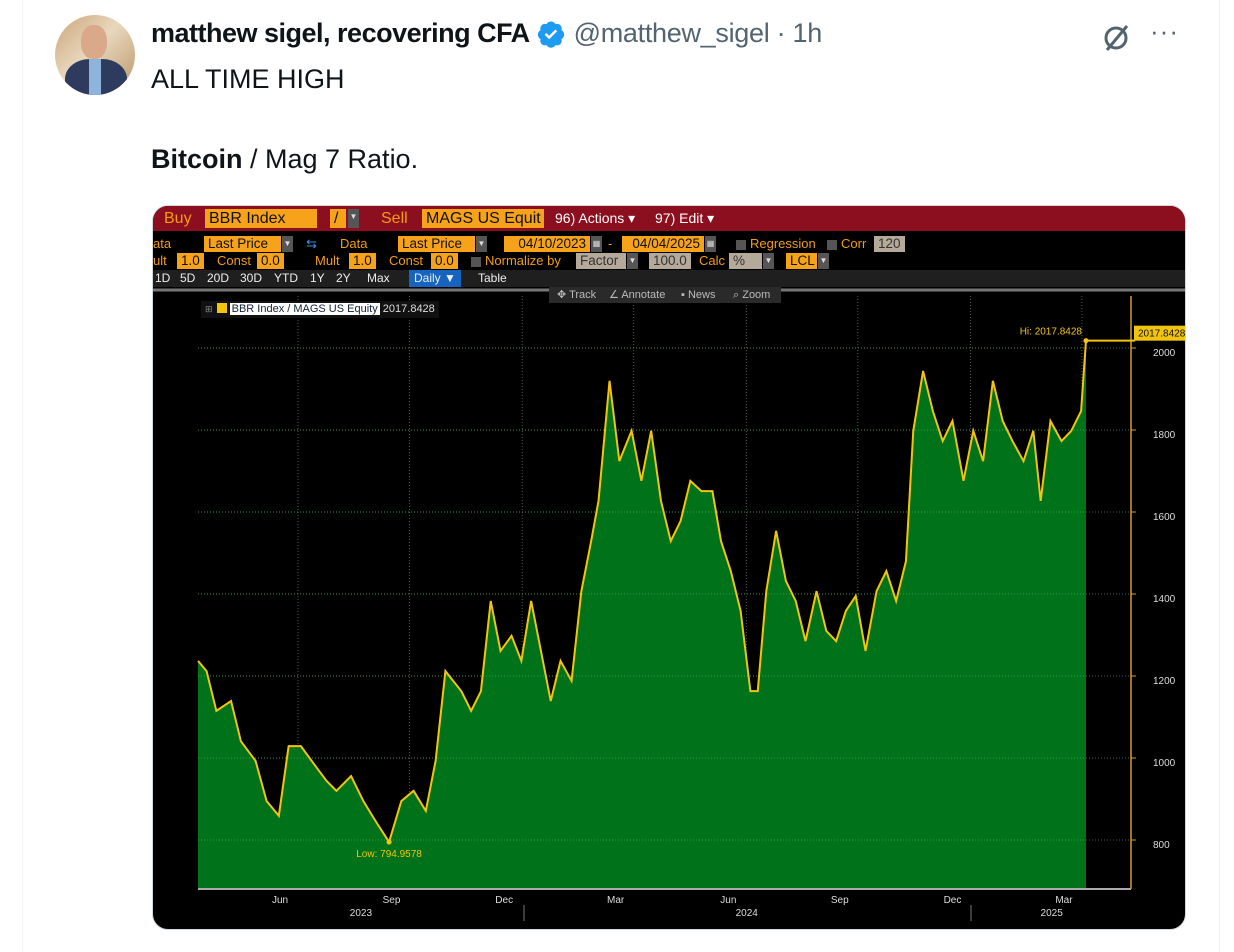 This screenshot has width=1234, height=952. I want to click on author-handle: @matthew_sigel · 1h, so click(698, 33).